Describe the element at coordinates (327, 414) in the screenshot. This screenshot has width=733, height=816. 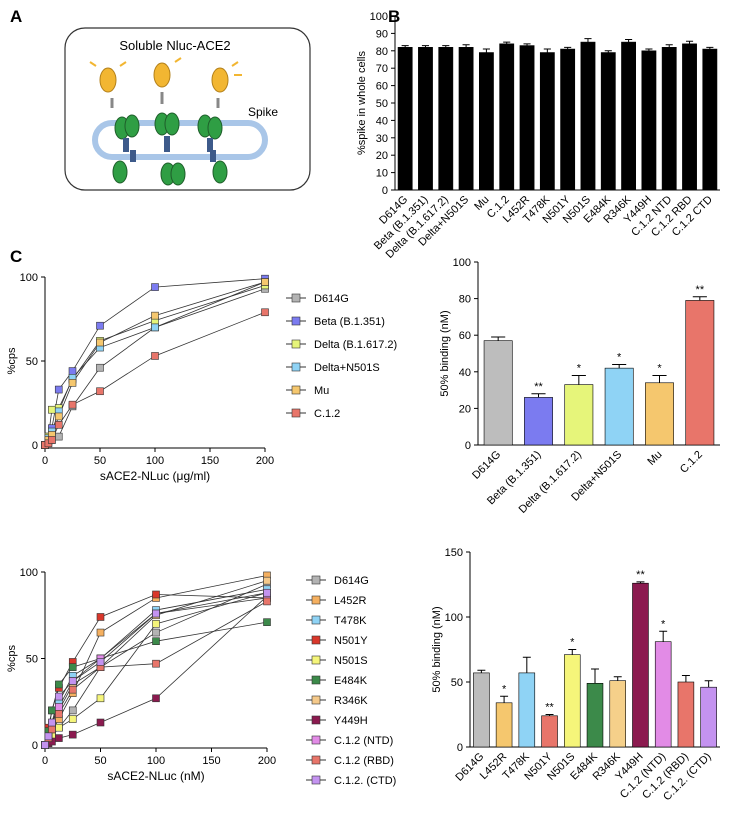
I see `legend-label: C.1.2` at that location.